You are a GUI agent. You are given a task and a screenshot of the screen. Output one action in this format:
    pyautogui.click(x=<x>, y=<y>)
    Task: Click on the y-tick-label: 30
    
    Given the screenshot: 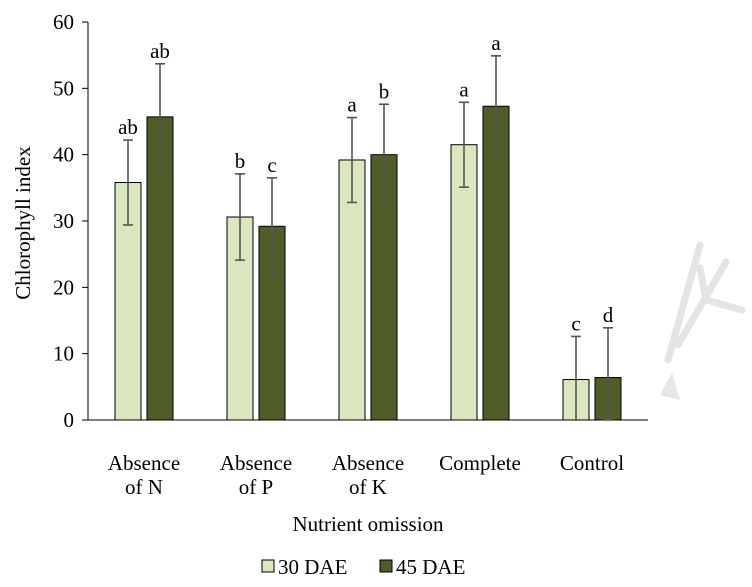 What is the action you would take?
    pyautogui.click(x=63, y=221)
    